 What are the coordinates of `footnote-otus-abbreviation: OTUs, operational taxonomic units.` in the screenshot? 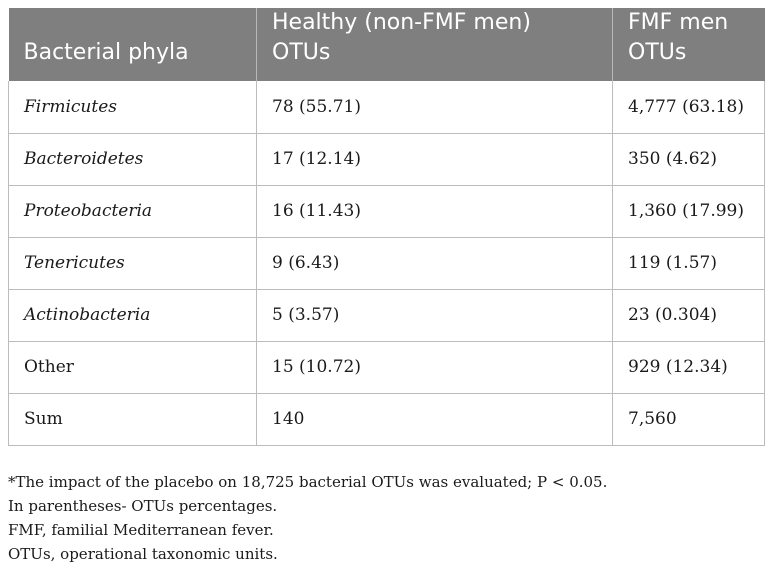 It's located at (143, 554).